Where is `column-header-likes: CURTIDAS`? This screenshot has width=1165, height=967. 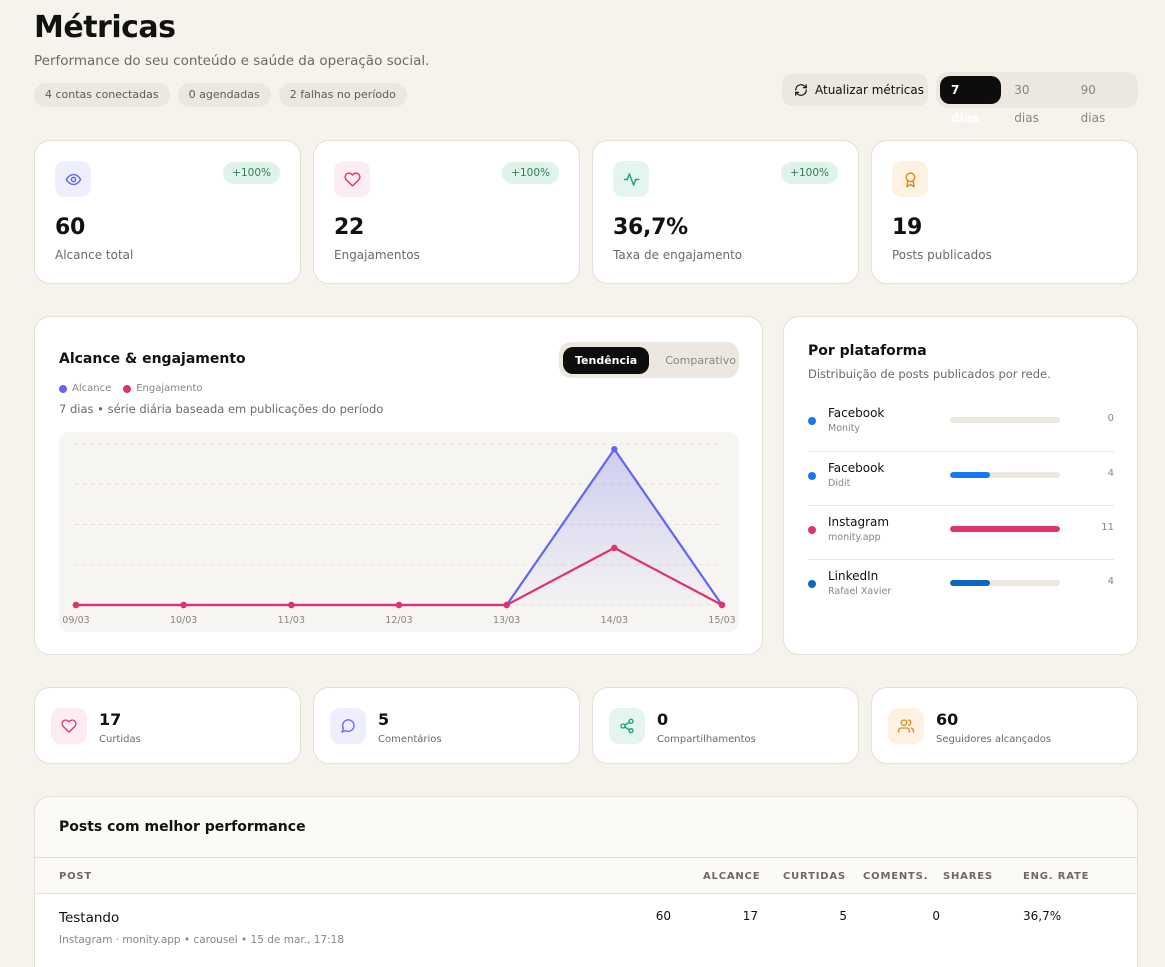
column-header-likes: CURTIDAS is located at coordinates (814, 876).